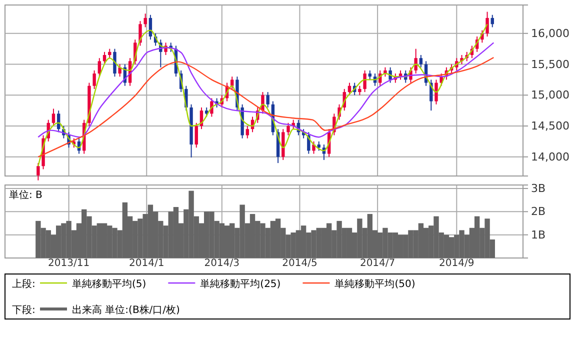 Image resolution: width=575 pixels, height=338 pixels. Describe the element at coordinates (378, 264) in the screenshot. I see `x-tick-label: 2014/7` at that location.